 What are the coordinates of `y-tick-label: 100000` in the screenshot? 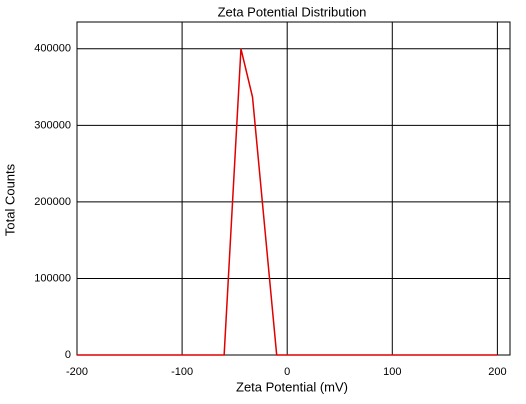 It's located at (52, 278).